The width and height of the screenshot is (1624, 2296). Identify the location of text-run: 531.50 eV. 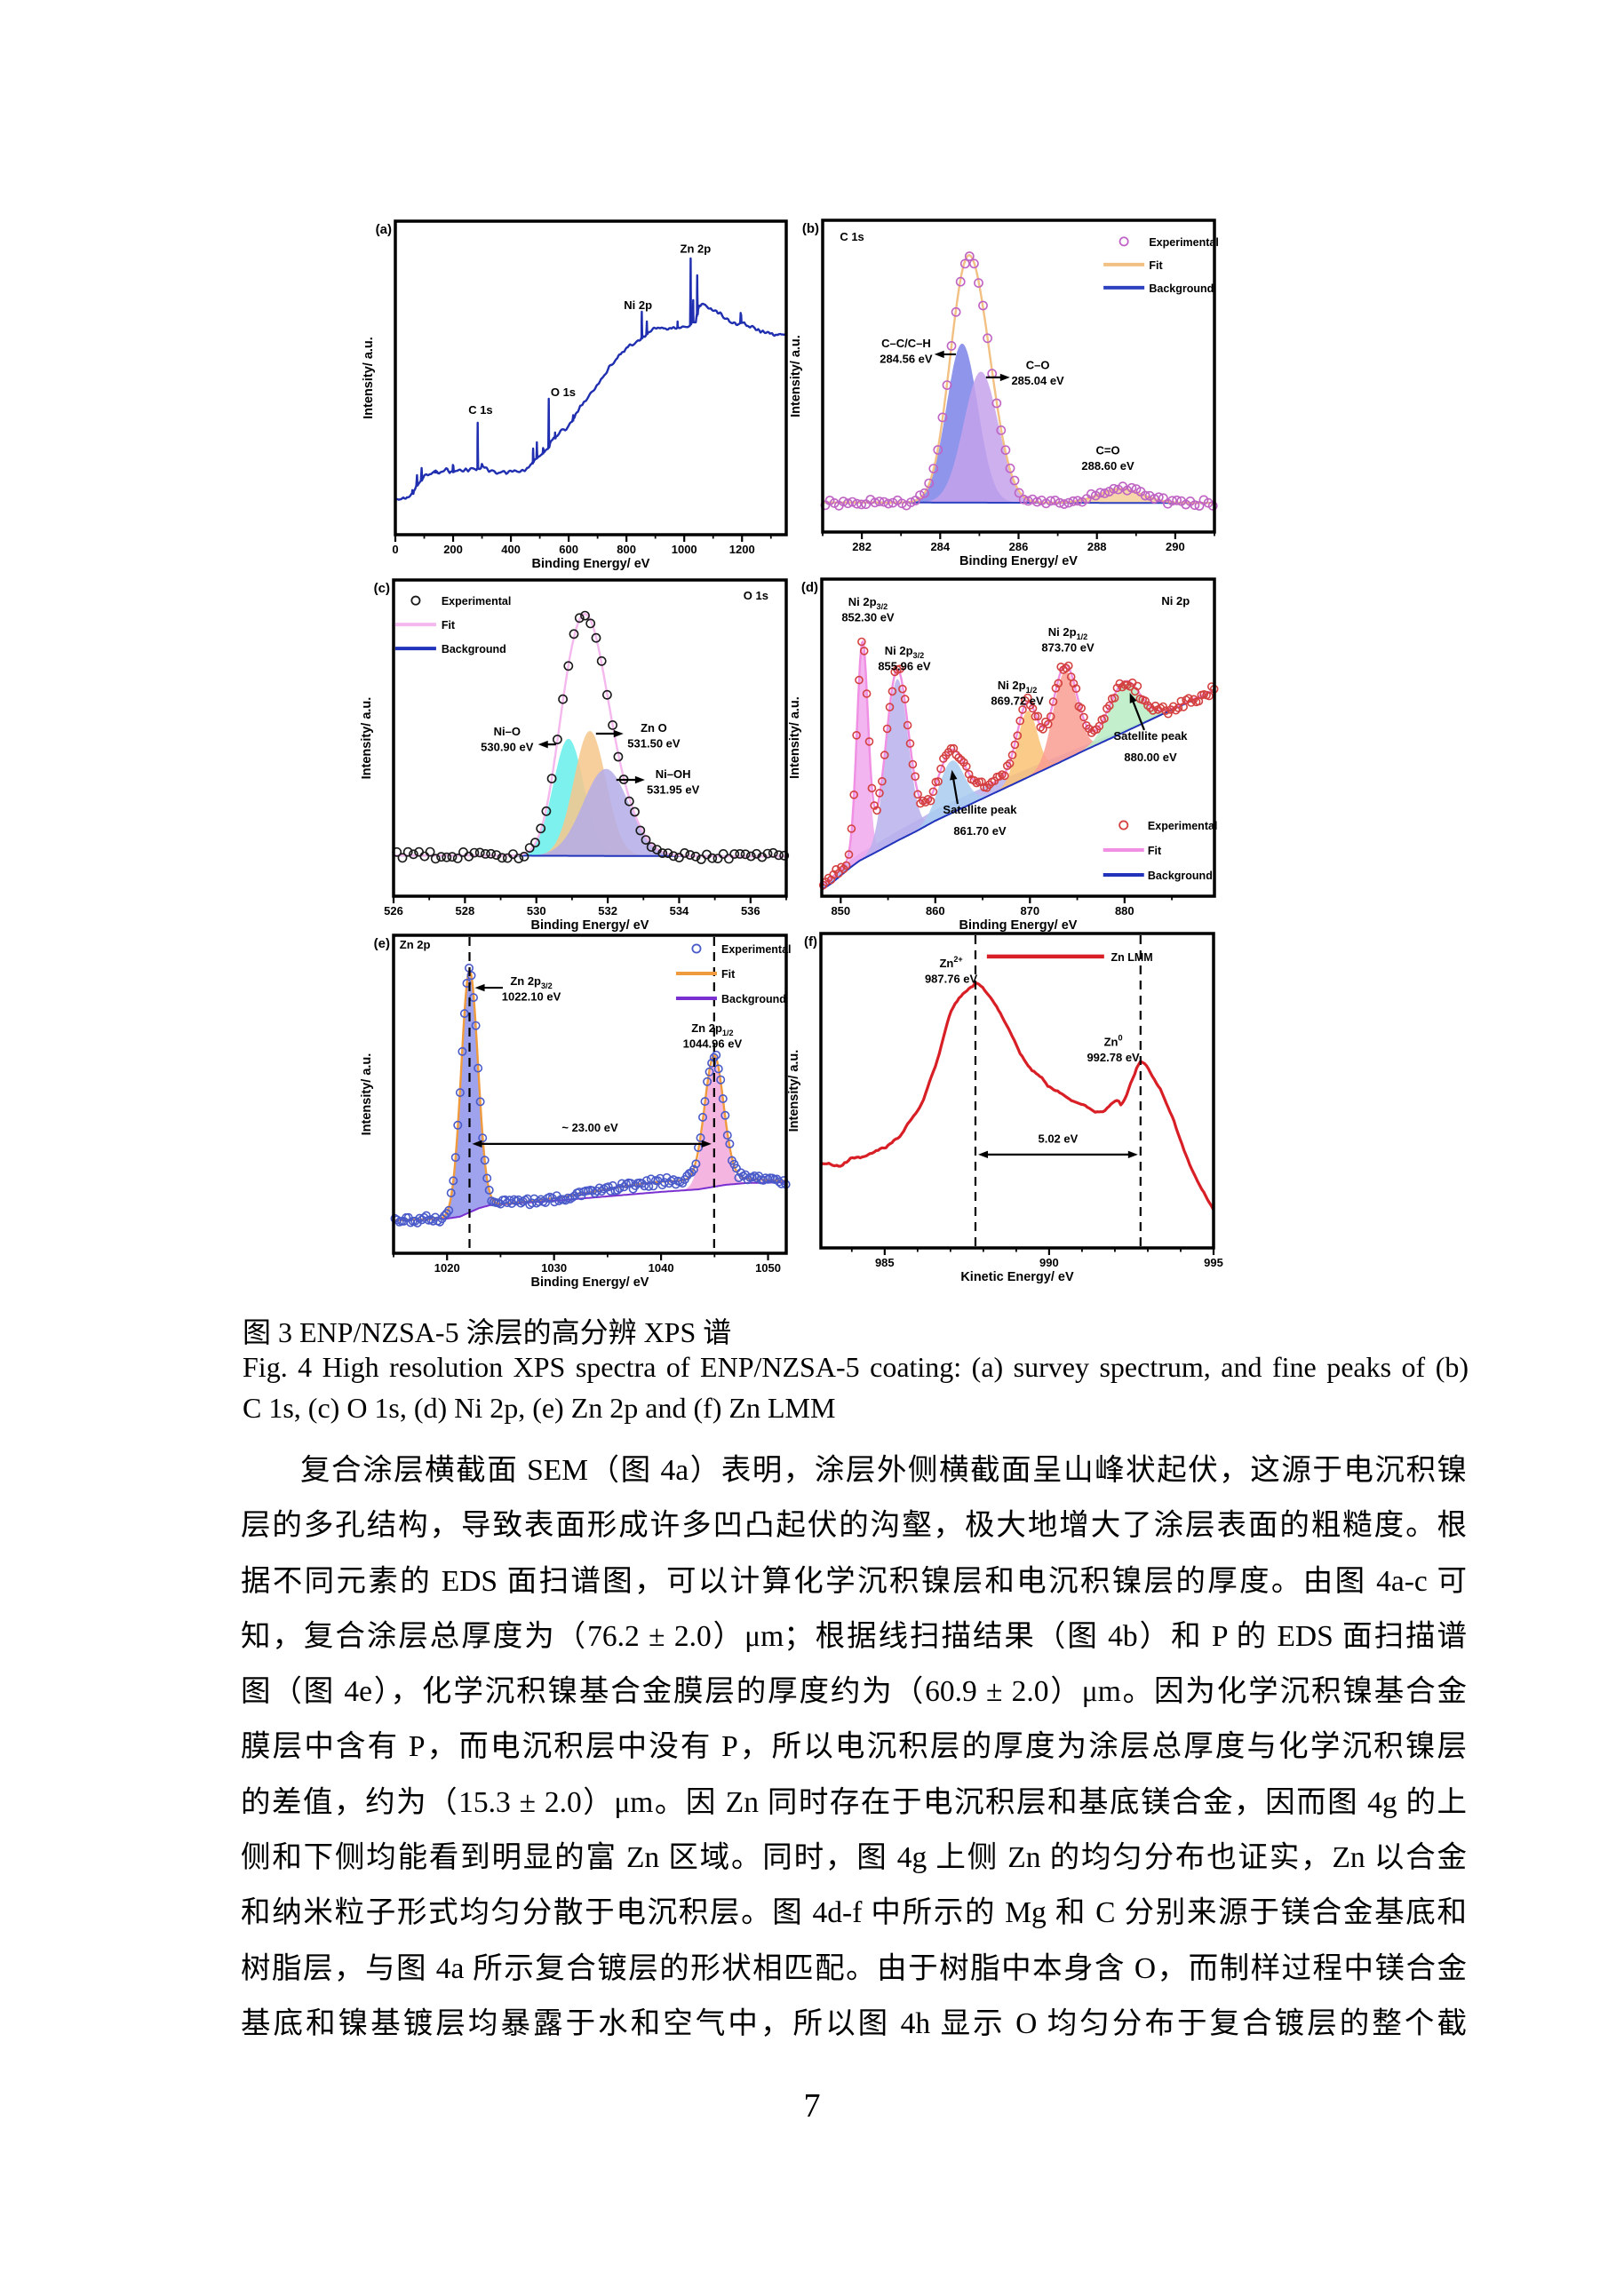
(654, 743).